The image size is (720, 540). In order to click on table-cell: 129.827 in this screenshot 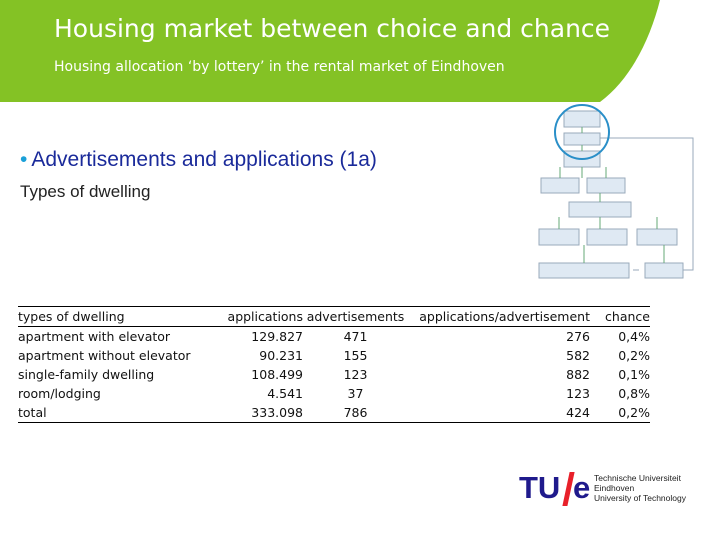, I will do `click(277, 336)`.